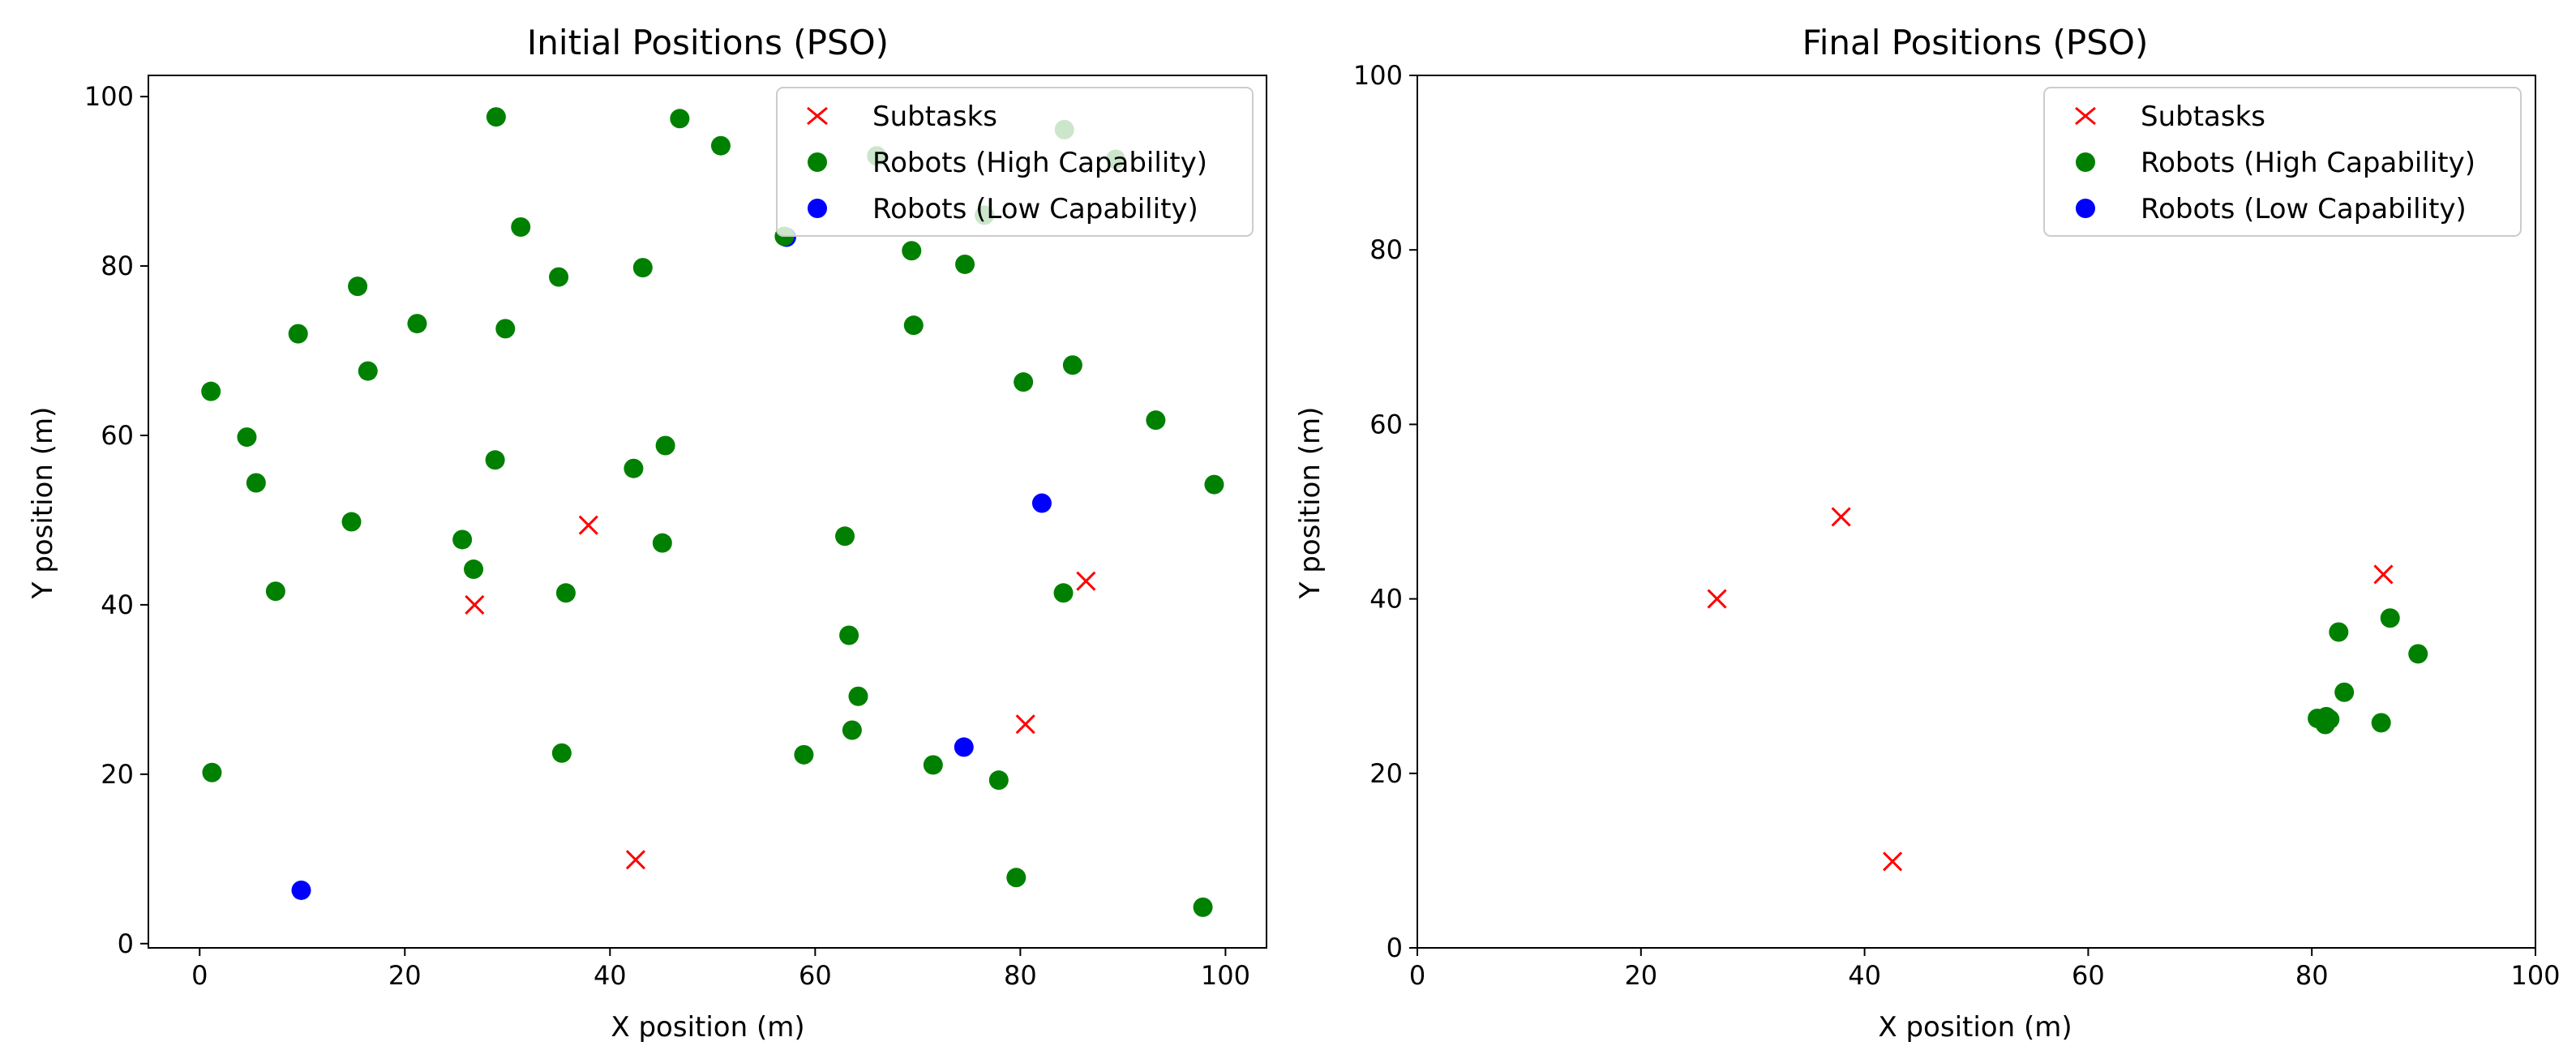 This screenshot has height=1063, width=2576. What do you see at coordinates (2085, 209) in the screenshot?
I see `legend-low-capability-marker` at bounding box center [2085, 209].